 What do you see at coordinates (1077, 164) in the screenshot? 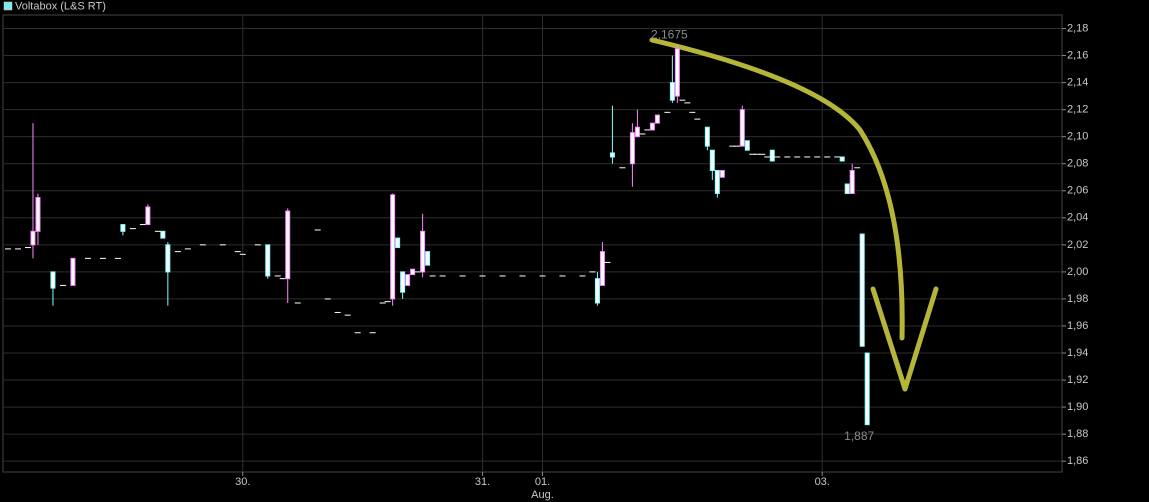
I see `y-tick-label: 2,08` at bounding box center [1077, 164].